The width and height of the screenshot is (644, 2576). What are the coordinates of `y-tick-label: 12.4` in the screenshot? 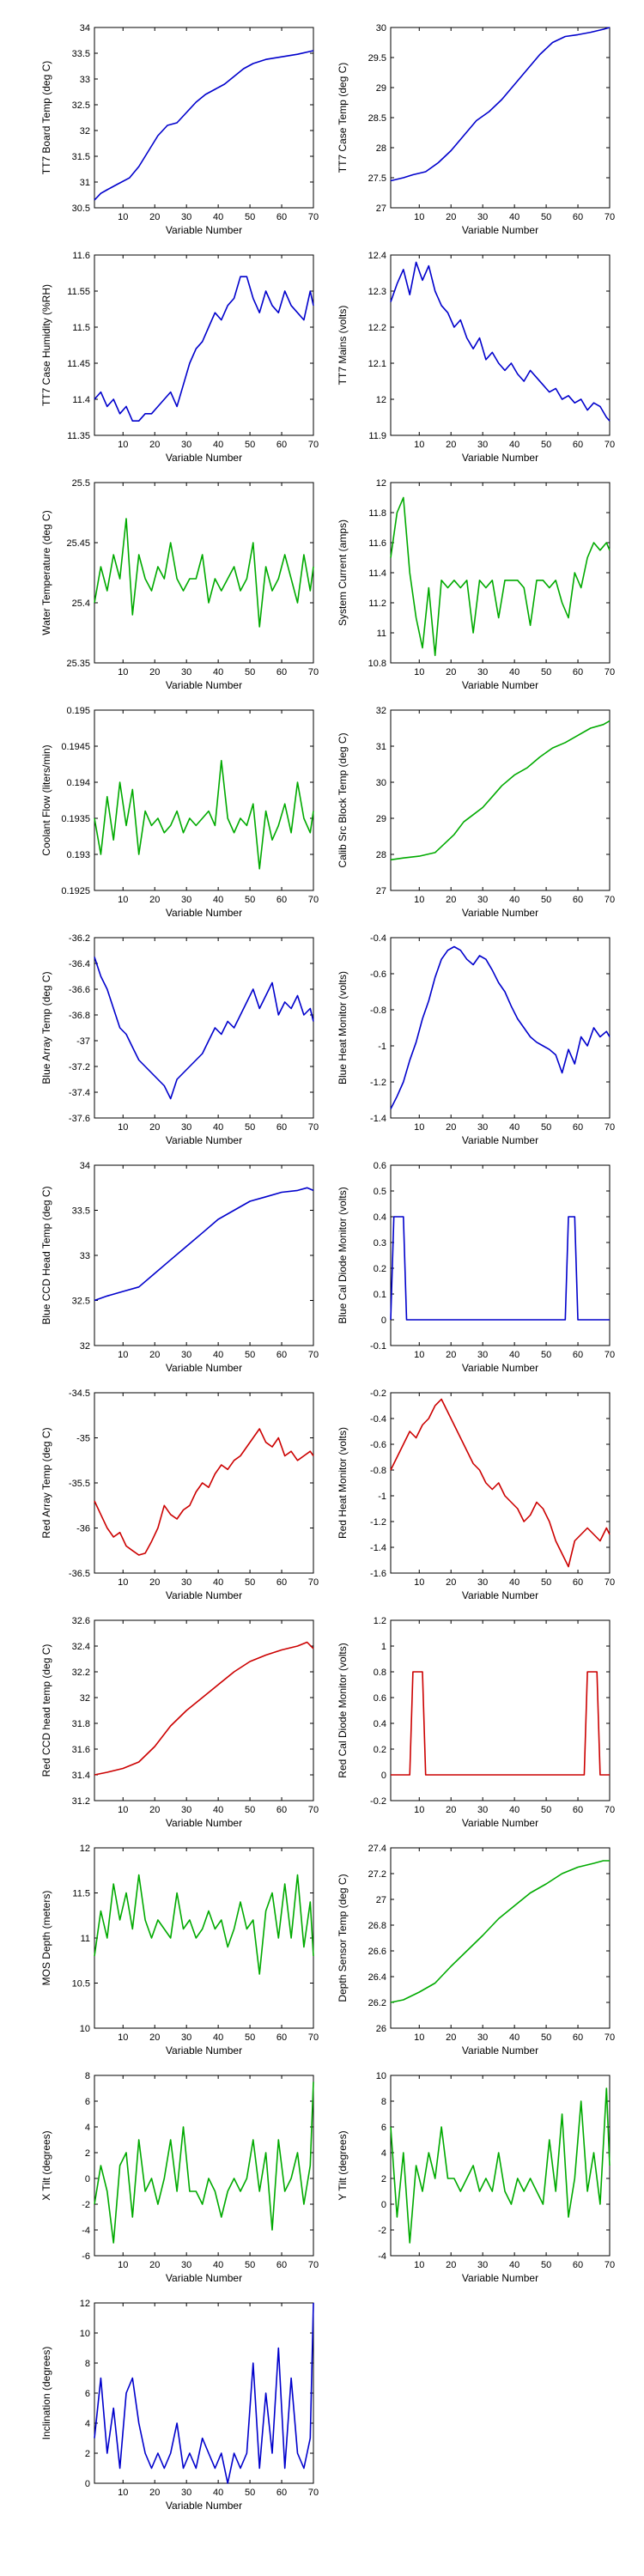 It's located at (377, 256).